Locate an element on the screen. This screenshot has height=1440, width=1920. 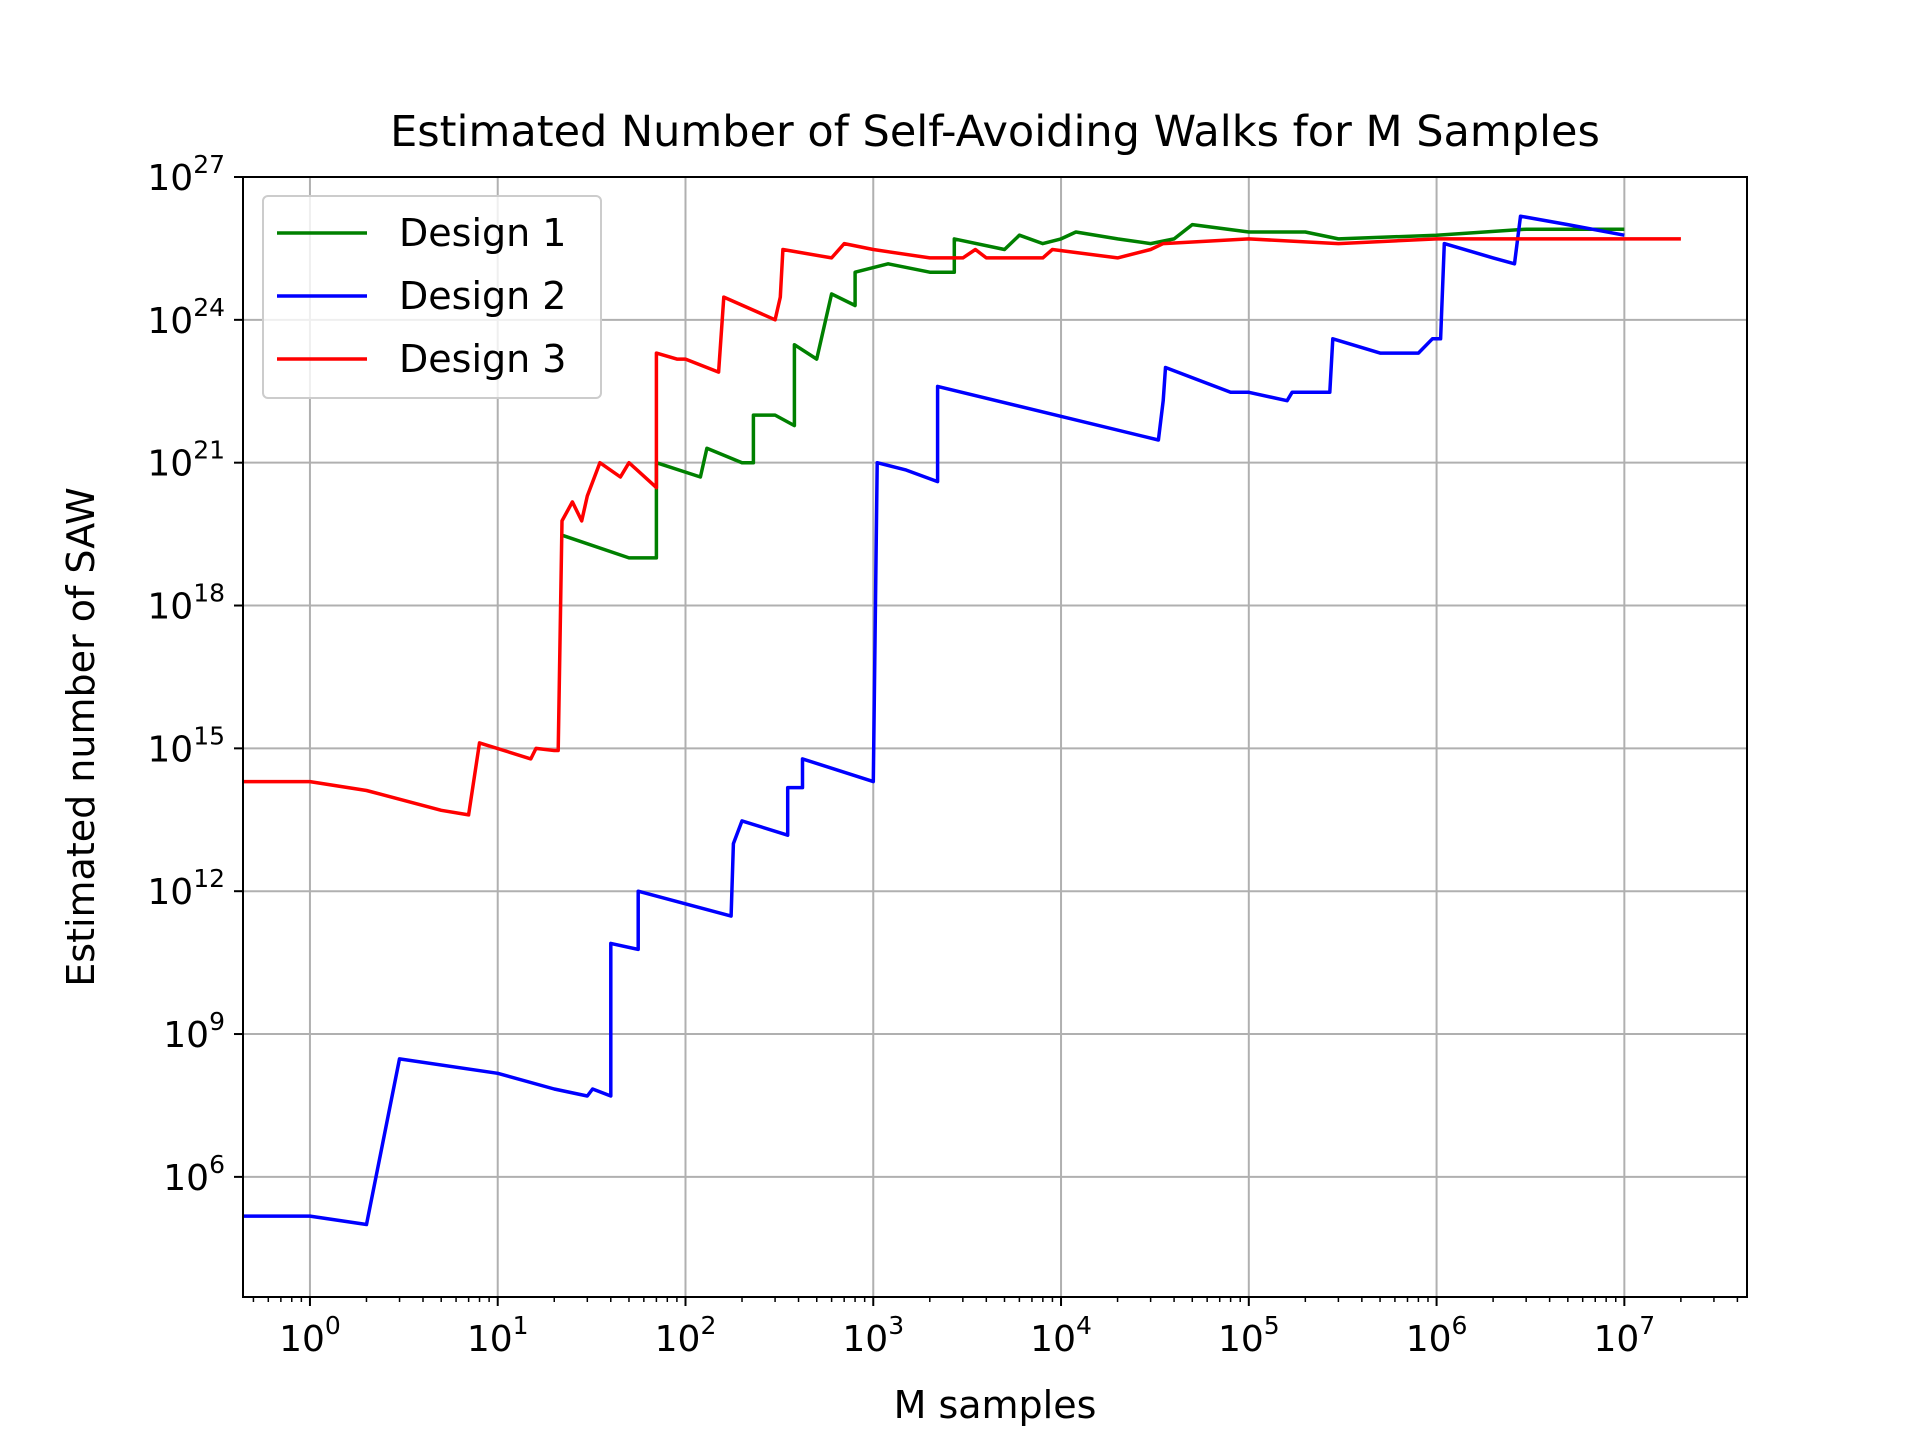
x-tick-label: 10² is located at coordinates (686, 1335).